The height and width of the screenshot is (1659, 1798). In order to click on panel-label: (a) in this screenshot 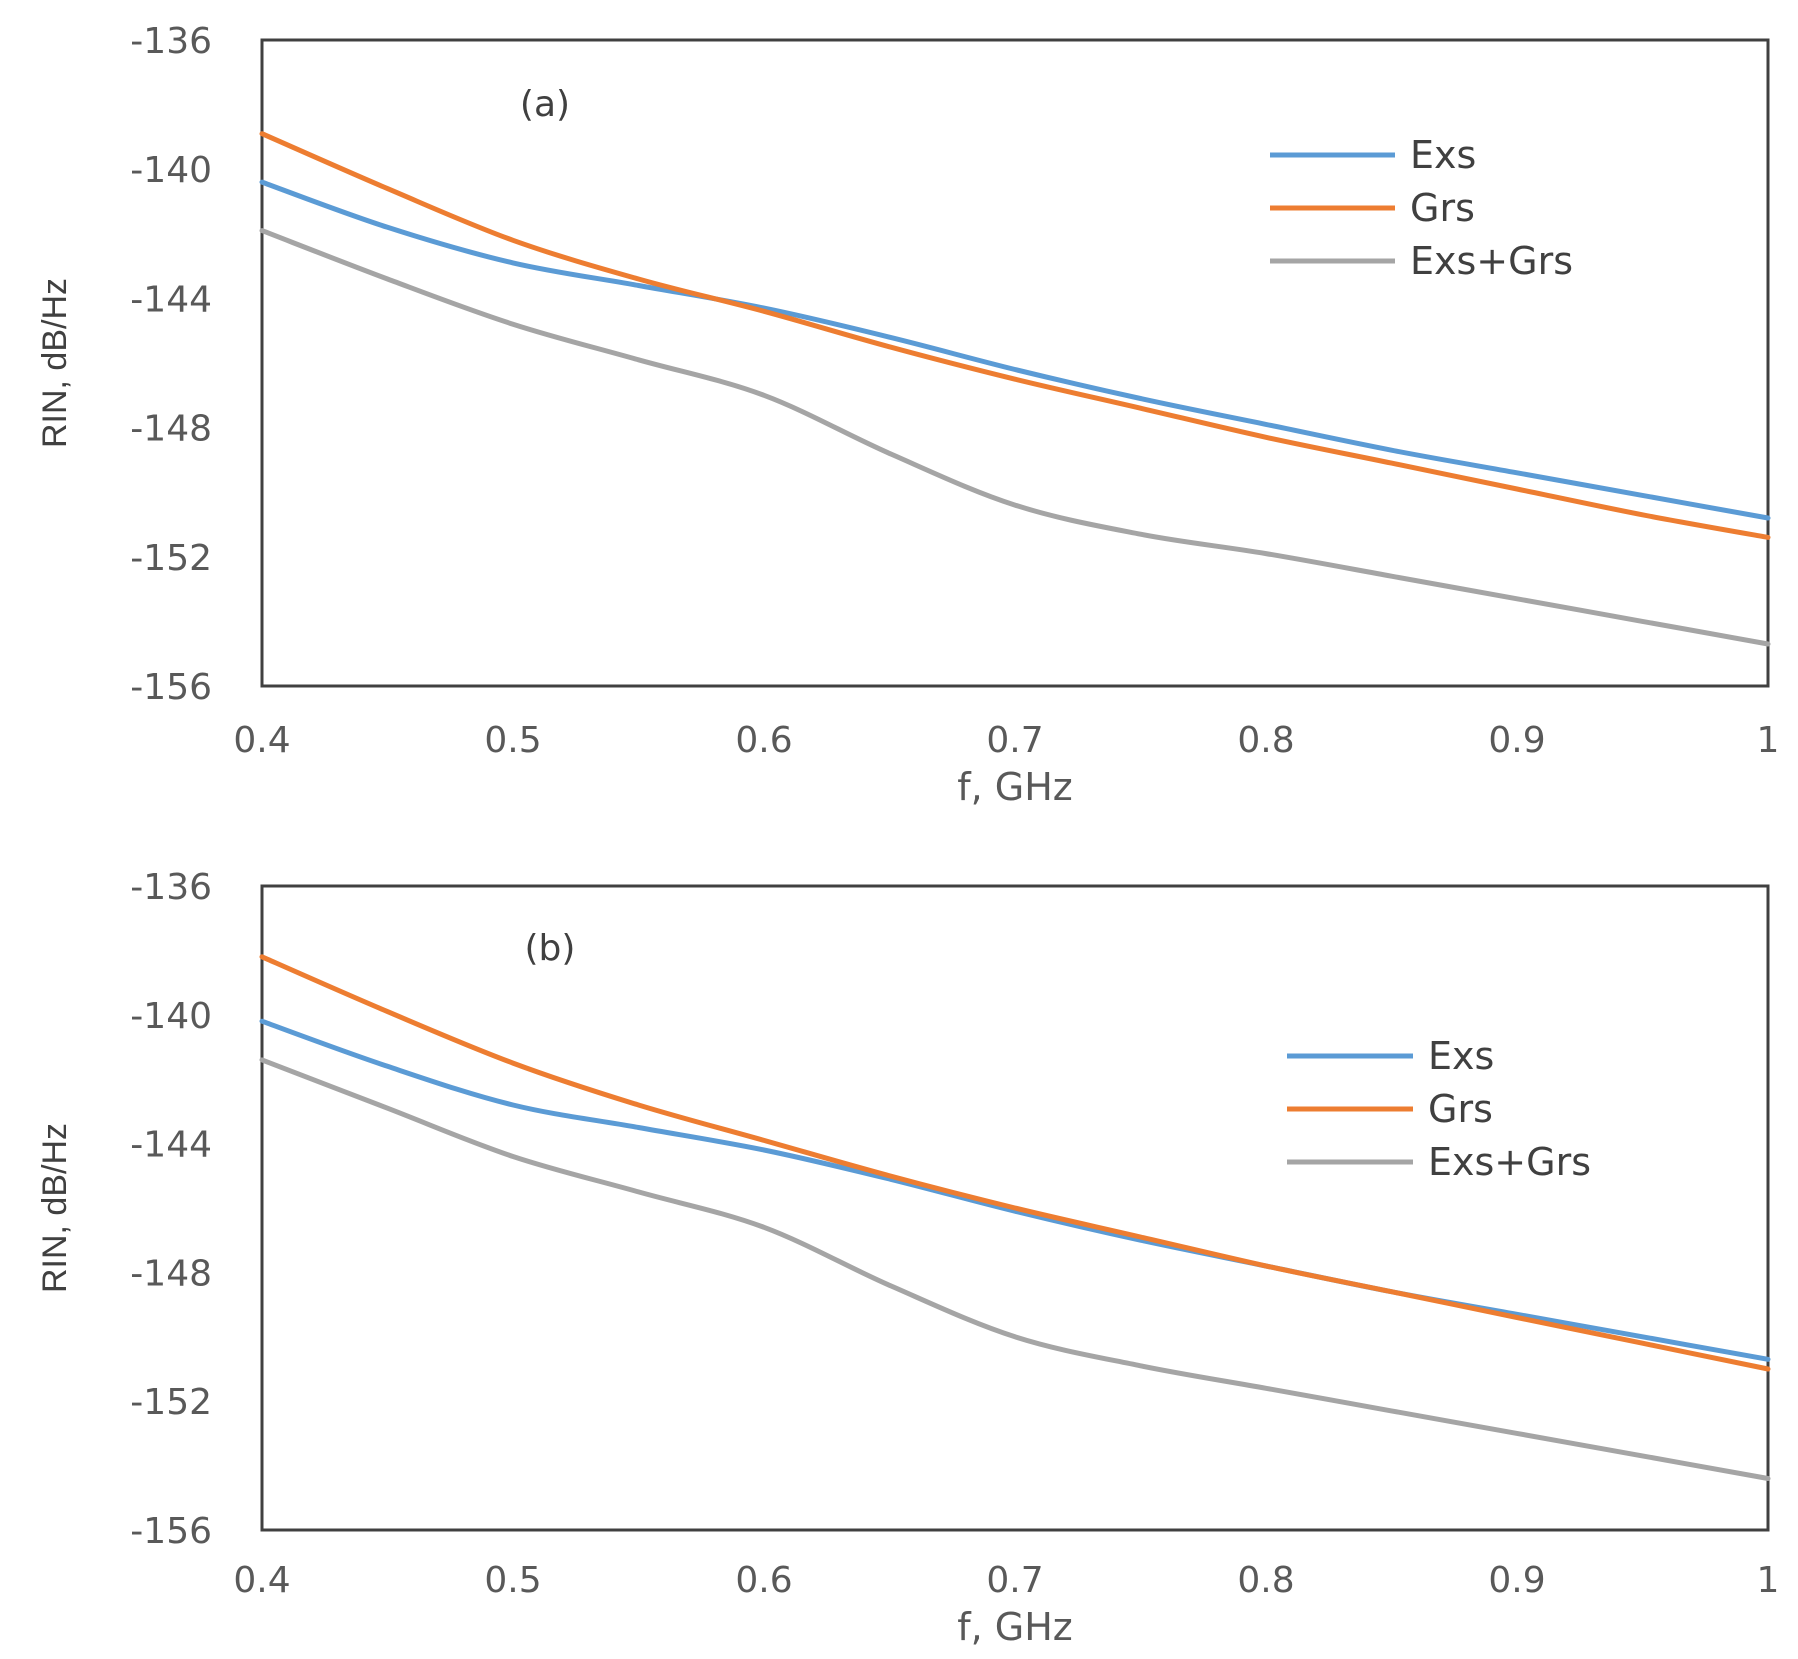, I will do `click(545, 104)`.